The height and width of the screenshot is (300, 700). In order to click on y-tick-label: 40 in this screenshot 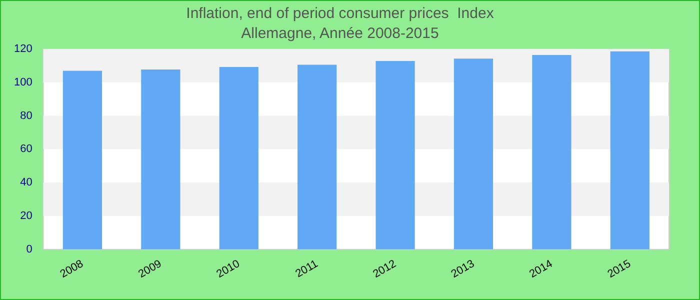, I will do `click(26, 182)`.